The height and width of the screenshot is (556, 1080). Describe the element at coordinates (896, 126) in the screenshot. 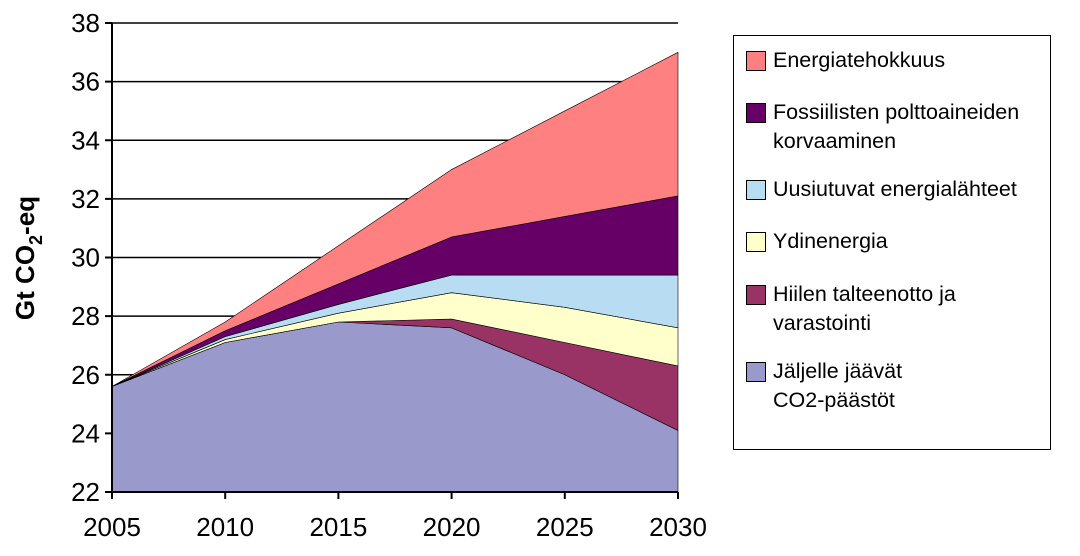

I see `legend-label: Fossiilisten polttoaineiden korvaaminen` at that location.